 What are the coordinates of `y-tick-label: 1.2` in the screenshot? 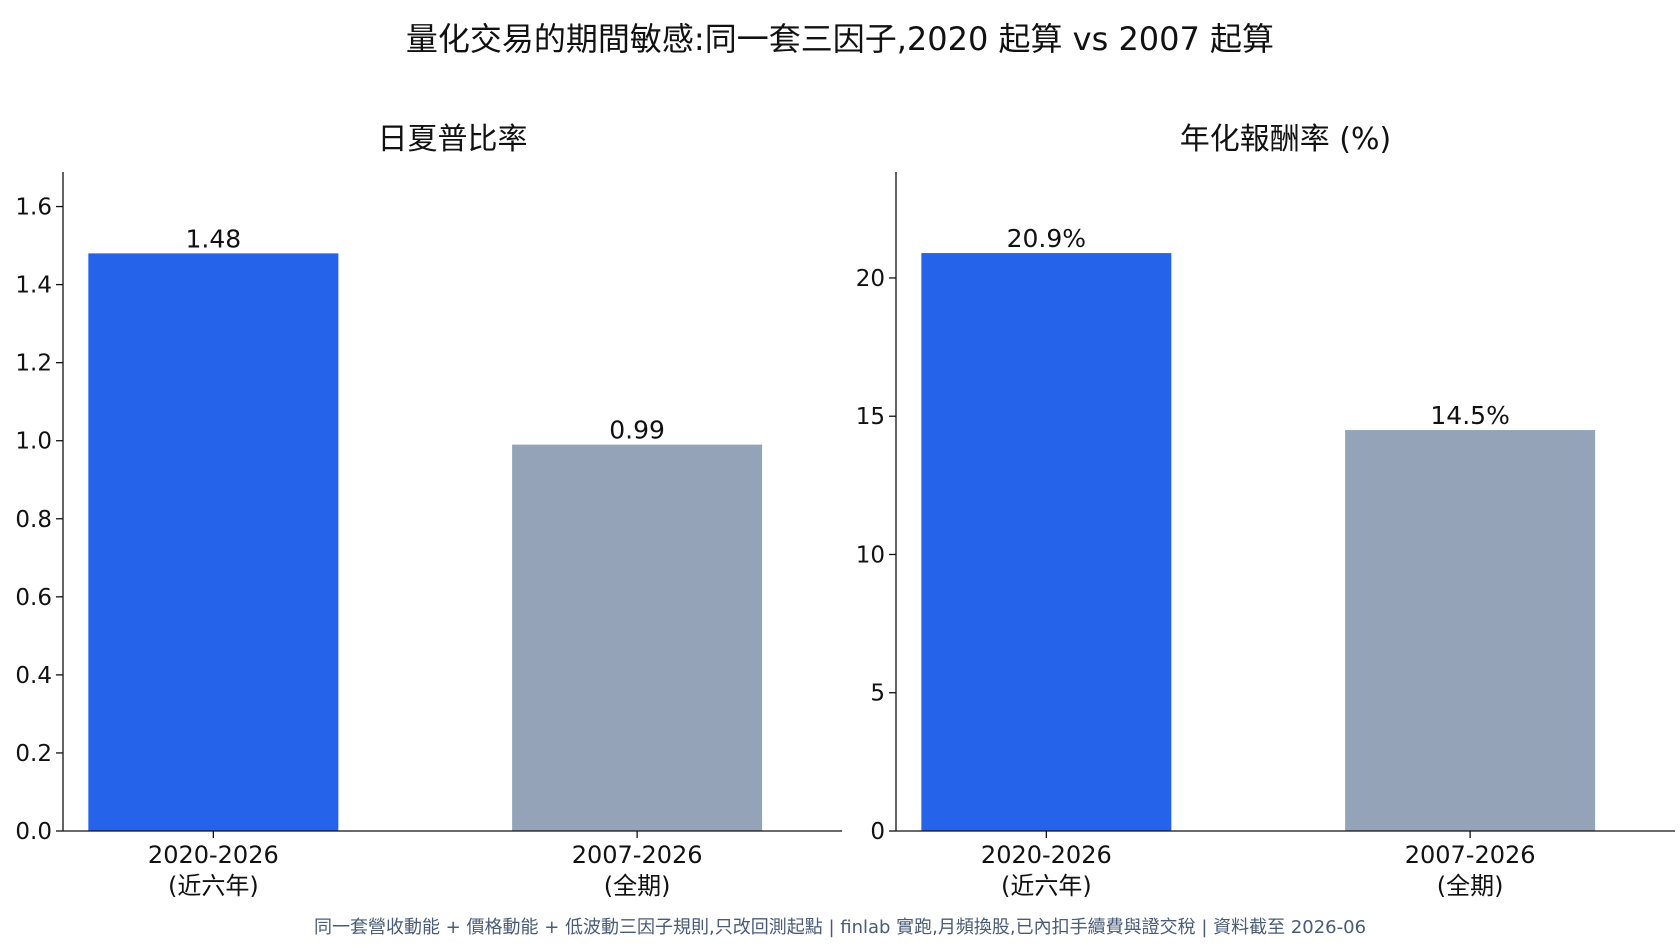 It's located at (33, 364).